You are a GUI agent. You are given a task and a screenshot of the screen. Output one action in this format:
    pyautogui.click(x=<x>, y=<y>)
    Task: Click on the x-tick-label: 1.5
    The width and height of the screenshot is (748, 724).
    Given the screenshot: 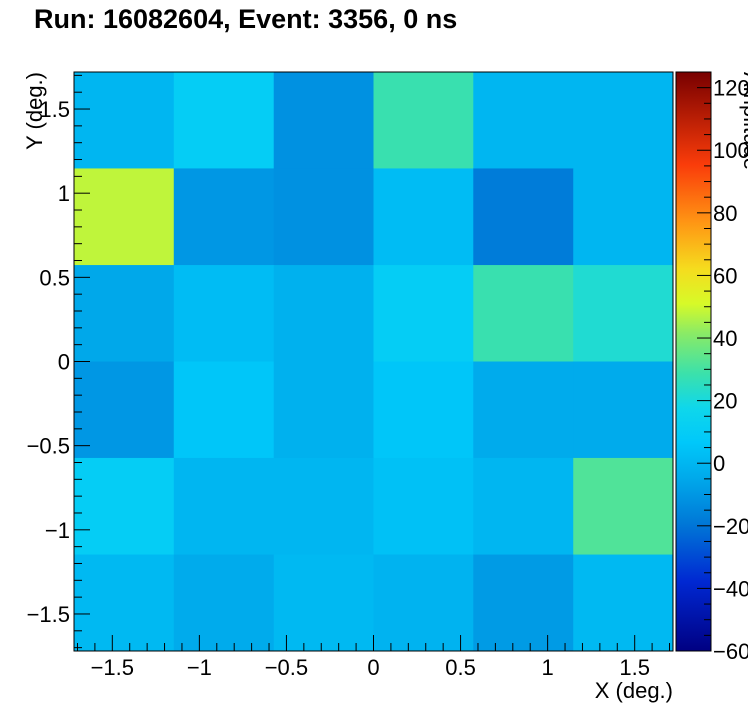 What is the action you would take?
    pyautogui.click(x=634, y=667)
    